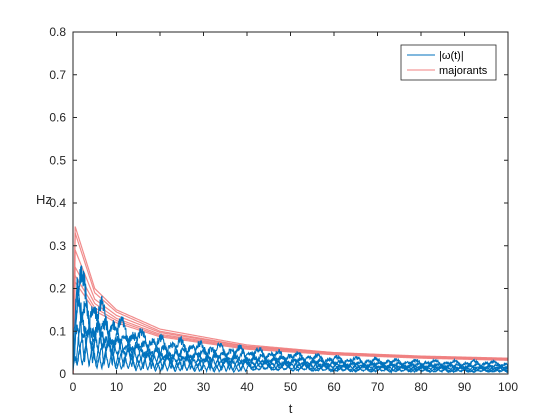  What do you see at coordinates (463, 71) in the screenshot?
I see `legend-label-majorants: majorants` at bounding box center [463, 71].